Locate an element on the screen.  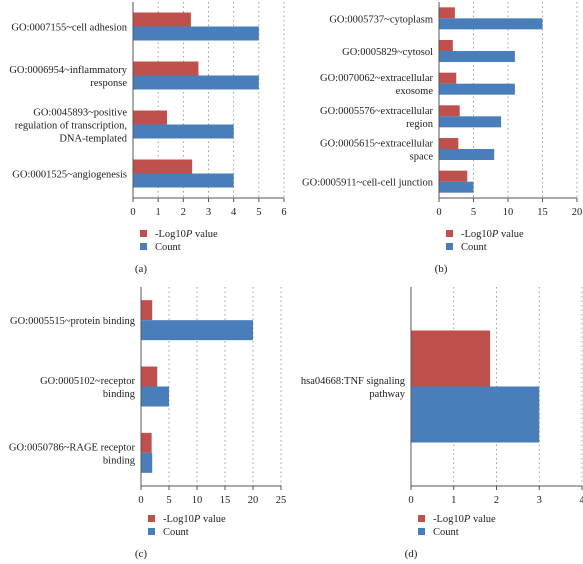
category-label: GO:0005515~protein binding is located at coordinates (73, 321).